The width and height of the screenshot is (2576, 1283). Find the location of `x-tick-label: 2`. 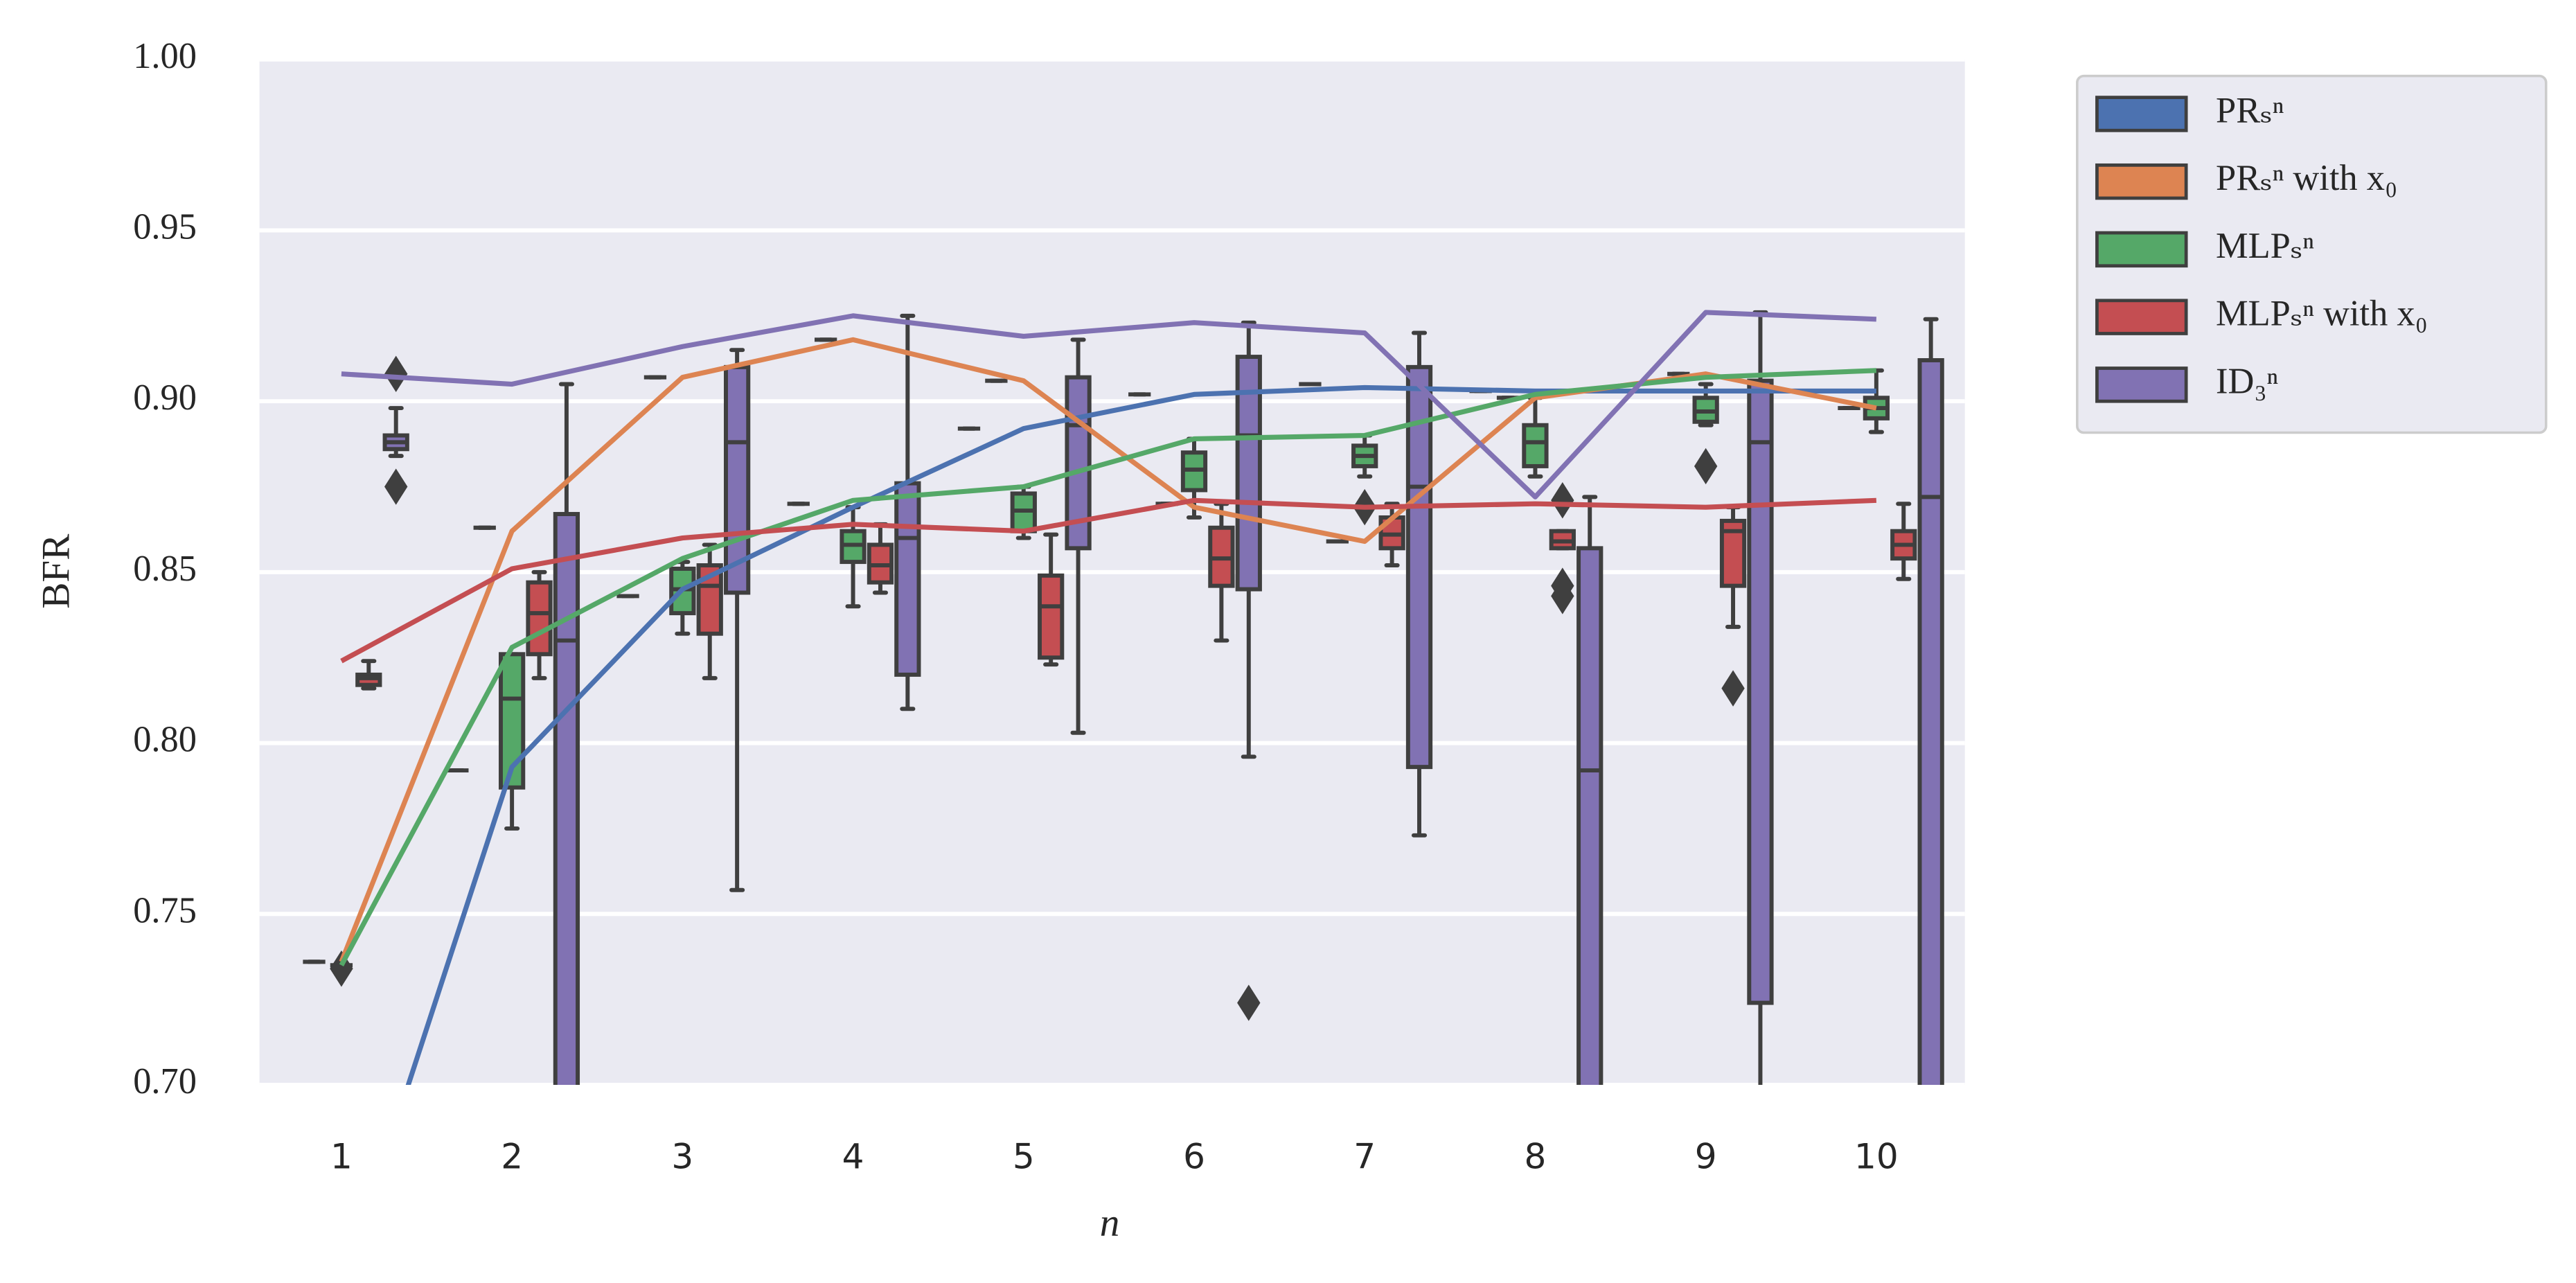

x-tick-label: 2 is located at coordinates (512, 1157).